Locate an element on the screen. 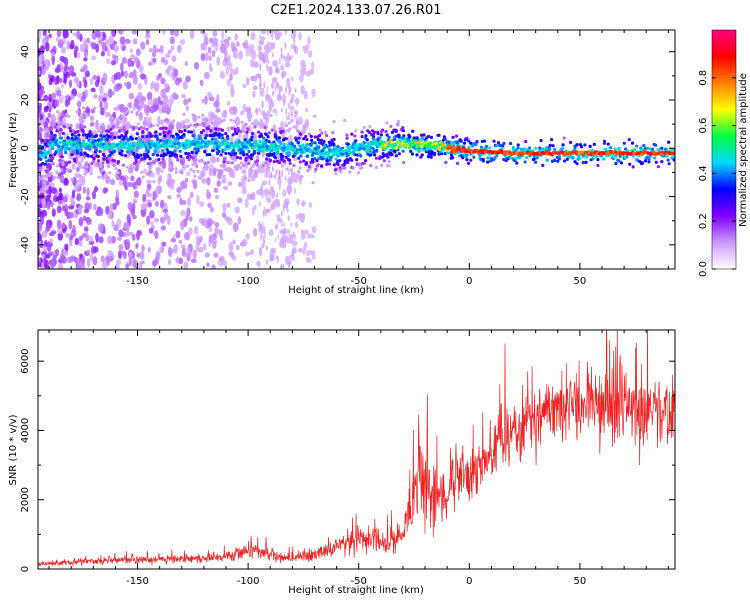 The image size is (750, 600). y-tick-label: 6000 is located at coordinates (25, 360).